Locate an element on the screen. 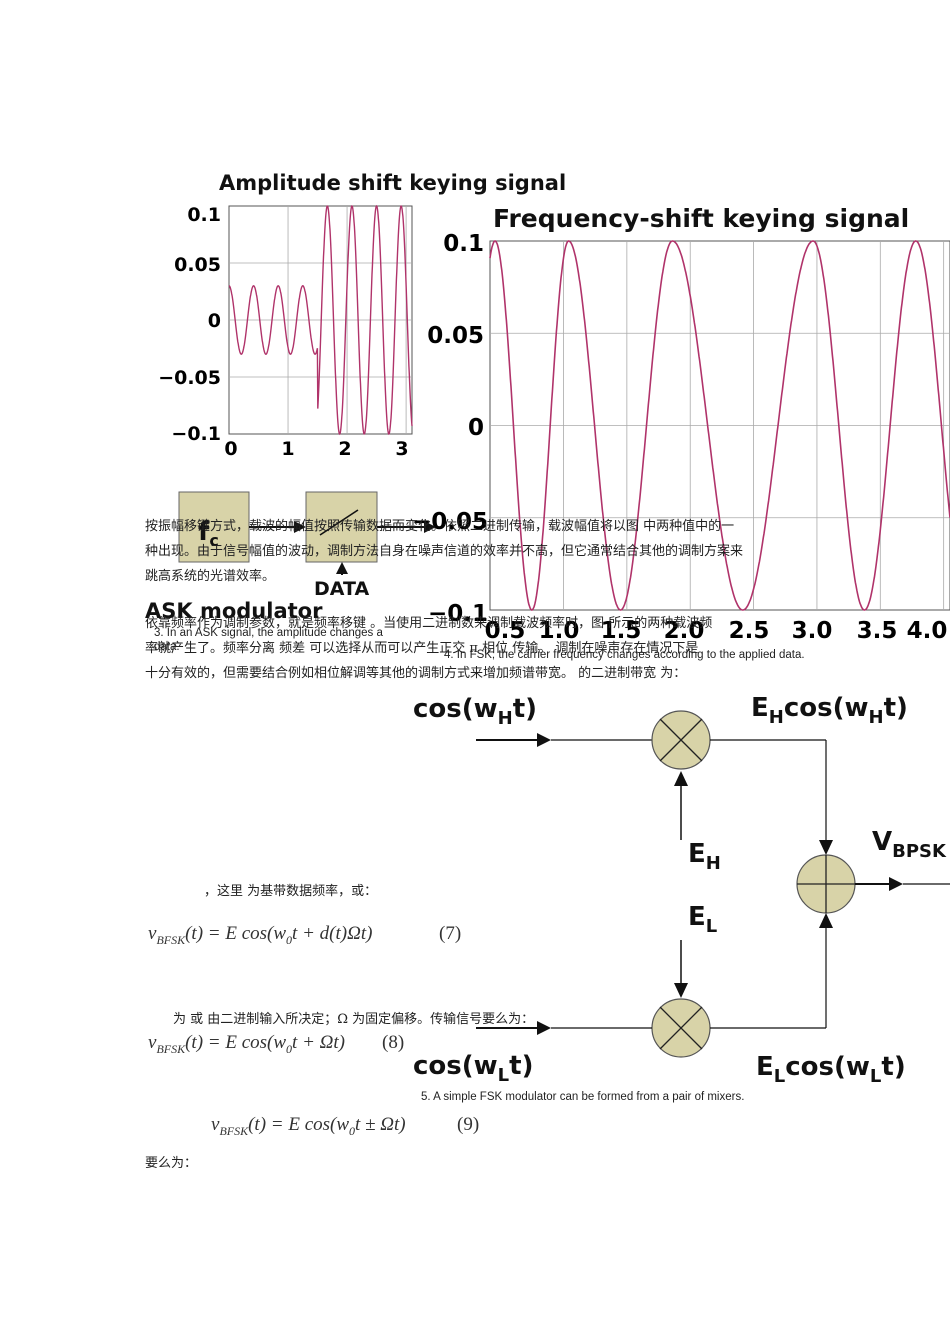 This screenshot has width=950, height=1344. fsk-x-tick: 3.0 is located at coordinates (812, 631).